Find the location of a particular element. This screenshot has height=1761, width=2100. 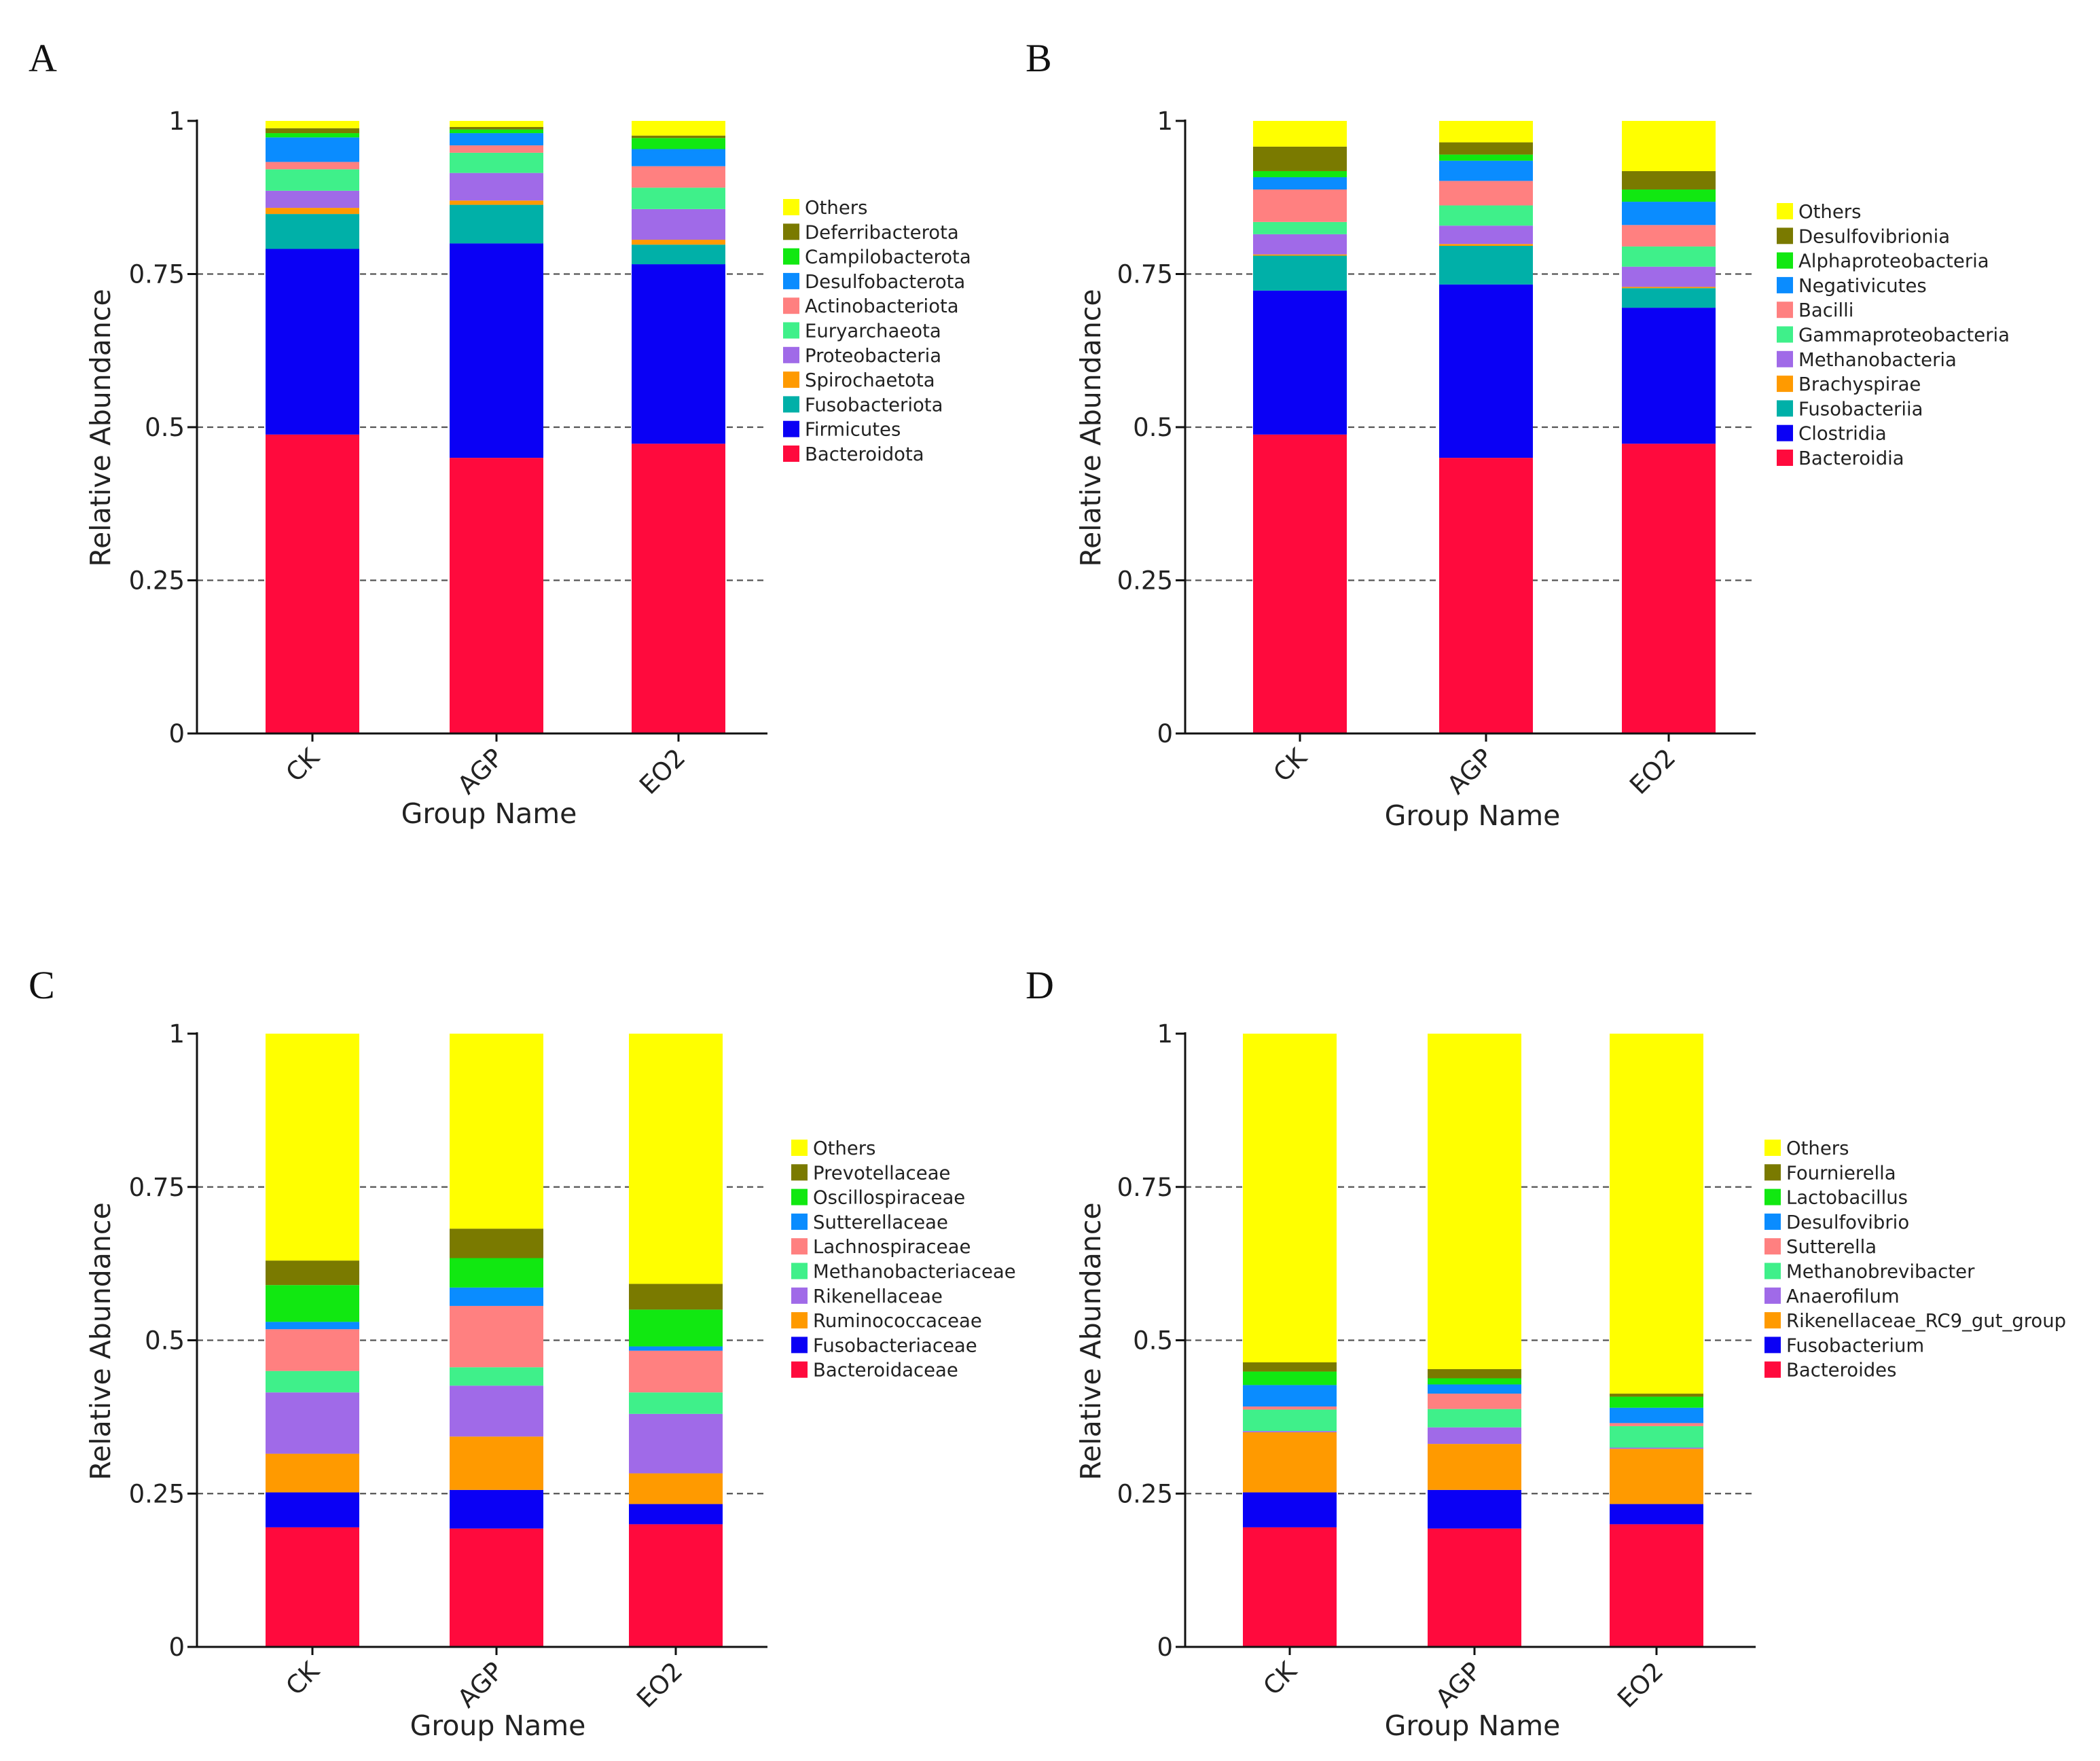

legend-label-alphaproteobacteria: Alphaproteobacteria is located at coordinates (1893, 261).